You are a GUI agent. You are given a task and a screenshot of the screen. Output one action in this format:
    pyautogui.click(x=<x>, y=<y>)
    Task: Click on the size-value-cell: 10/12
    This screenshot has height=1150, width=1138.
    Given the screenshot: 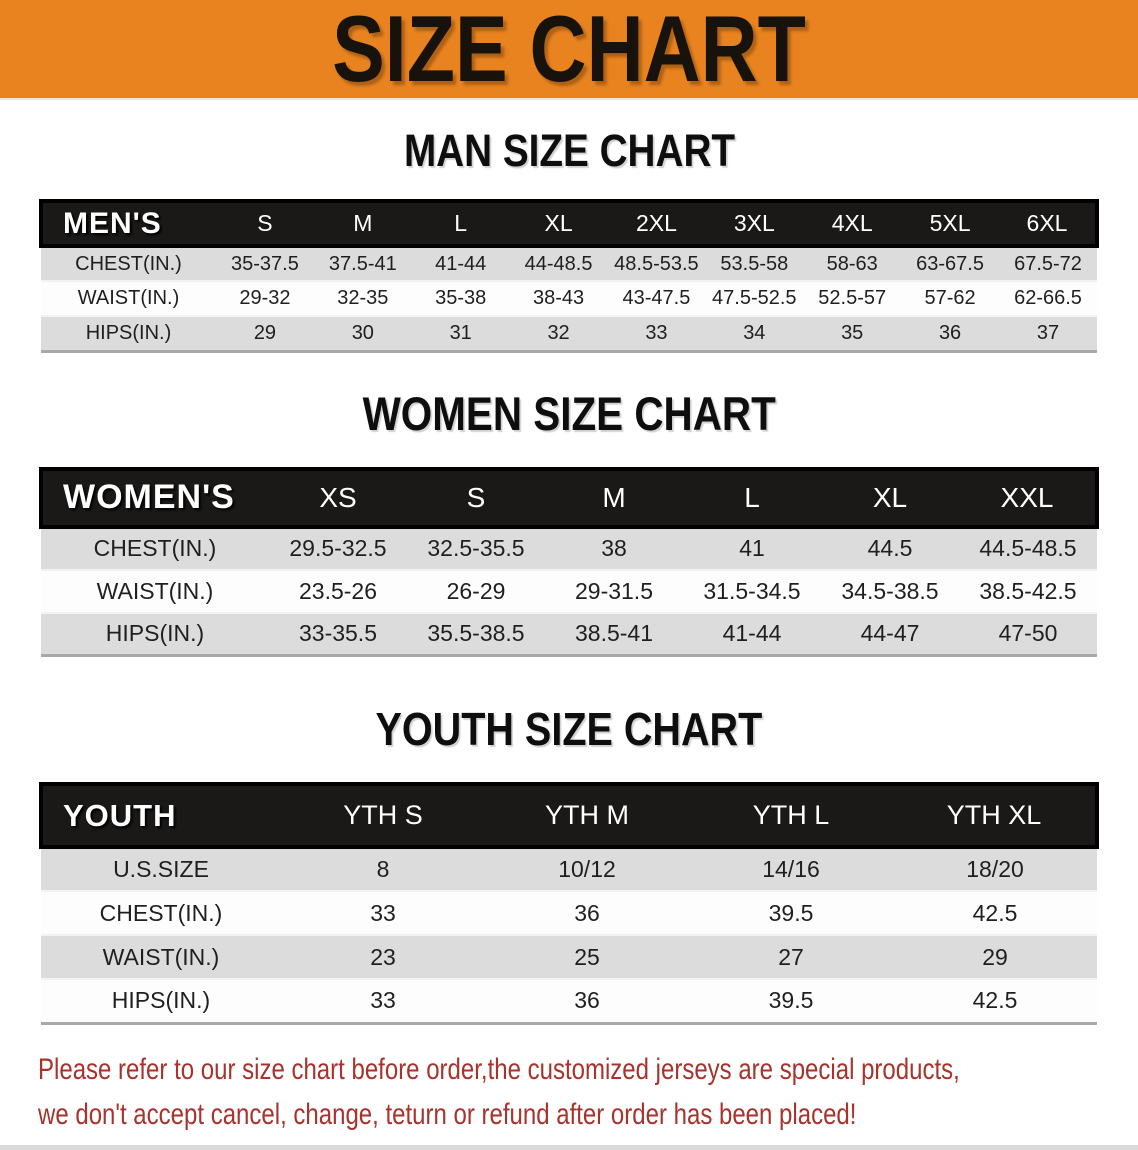 What is the action you would take?
    pyautogui.click(x=587, y=869)
    